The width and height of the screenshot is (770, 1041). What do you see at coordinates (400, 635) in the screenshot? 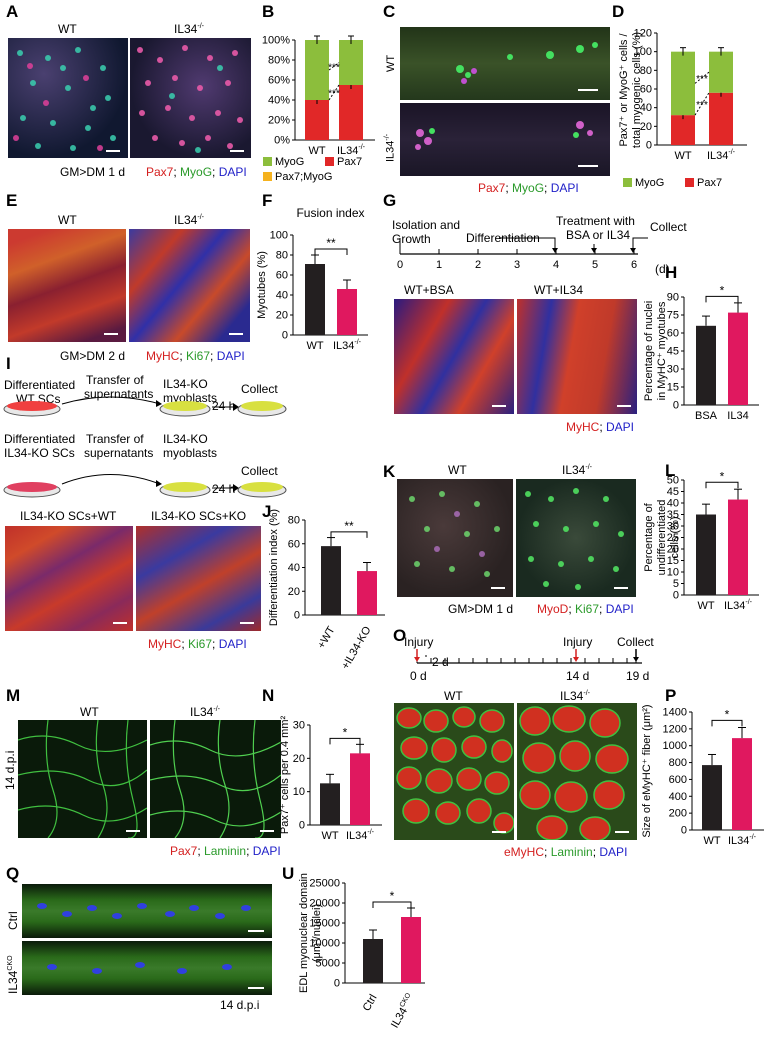
I see `panel-label-o: O` at bounding box center [400, 635].